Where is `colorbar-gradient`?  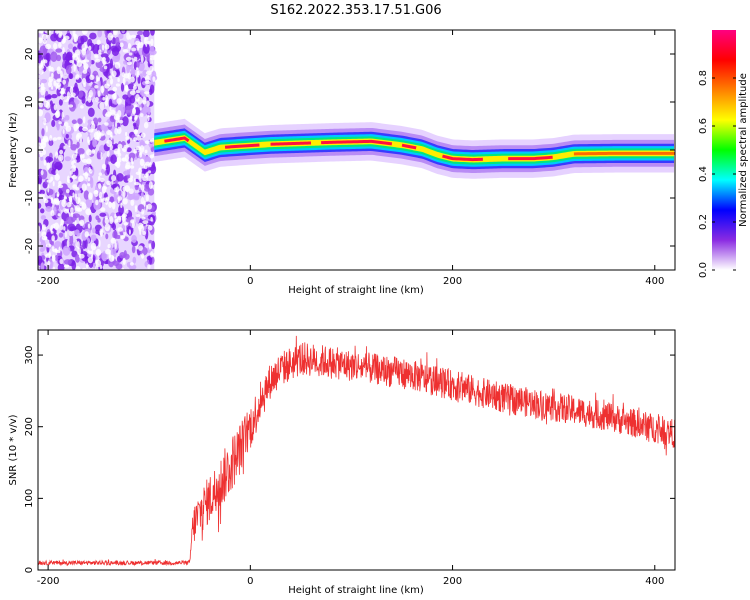
colorbar-gradient is located at coordinates (724, 150).